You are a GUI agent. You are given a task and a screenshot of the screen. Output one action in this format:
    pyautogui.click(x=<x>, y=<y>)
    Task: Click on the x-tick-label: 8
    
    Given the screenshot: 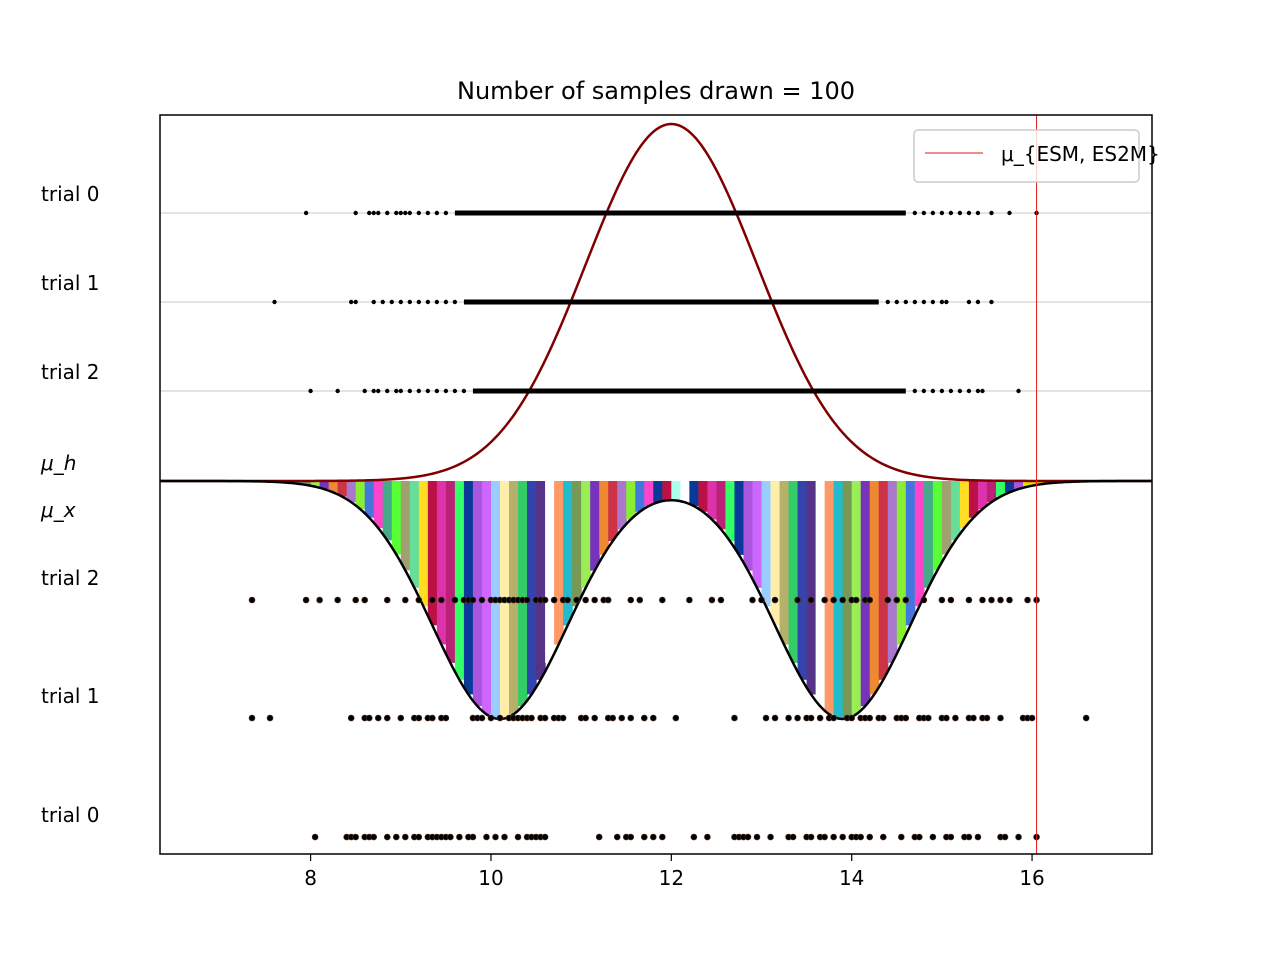 What is the action you would take?
    pyautogui.click(x=310, y=878)
    